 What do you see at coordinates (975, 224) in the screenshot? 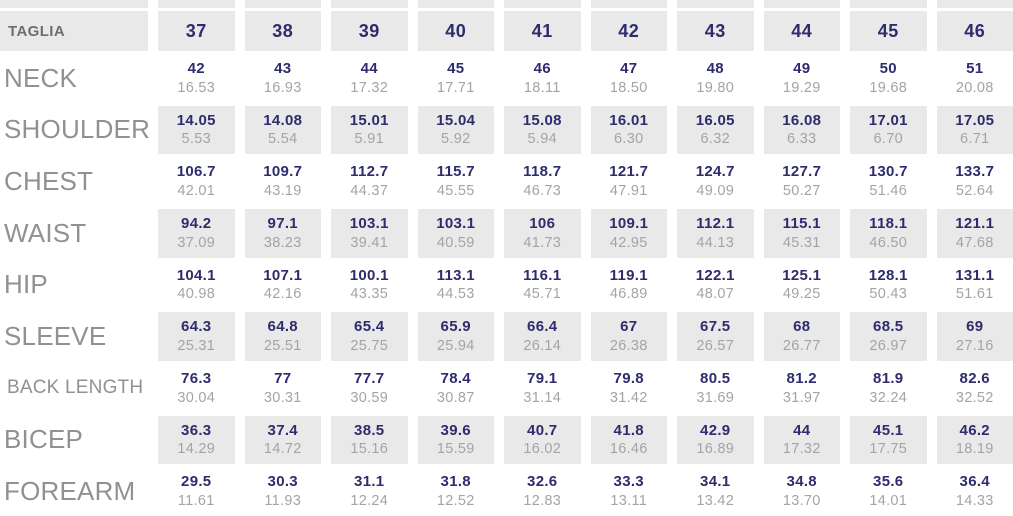
I see `cm-value: 121.1` at bounding box center [975, 224].